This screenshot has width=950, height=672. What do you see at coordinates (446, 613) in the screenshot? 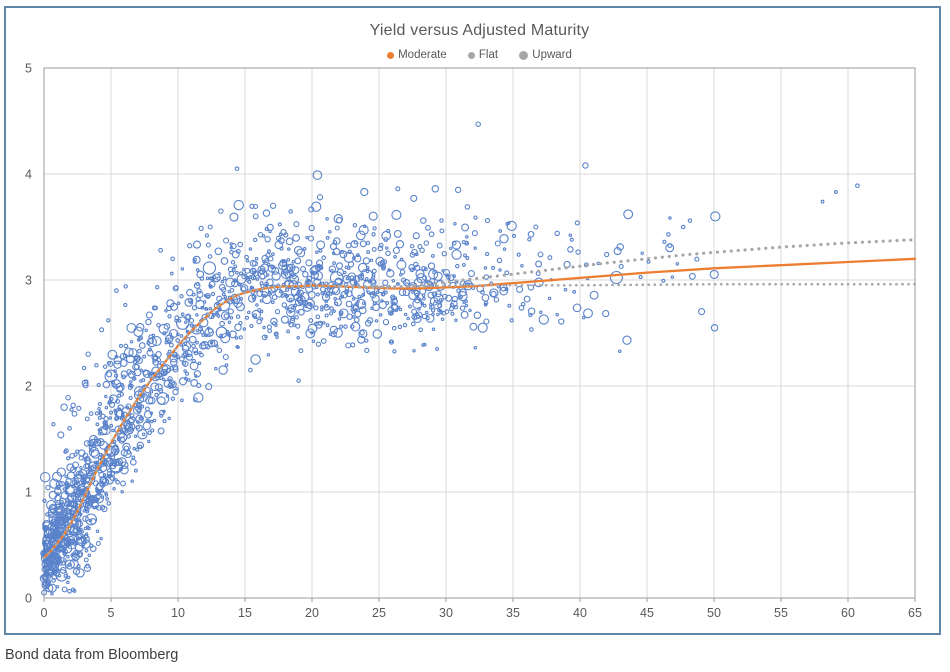
I see `svg-text: 30` at bounding box center [446, 613].